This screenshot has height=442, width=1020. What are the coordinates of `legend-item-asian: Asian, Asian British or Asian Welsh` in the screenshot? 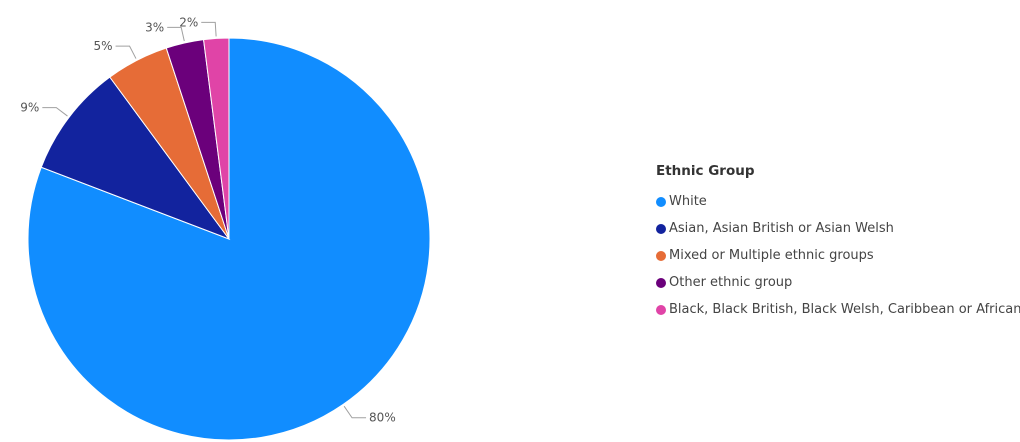 It's located at (838, 228).